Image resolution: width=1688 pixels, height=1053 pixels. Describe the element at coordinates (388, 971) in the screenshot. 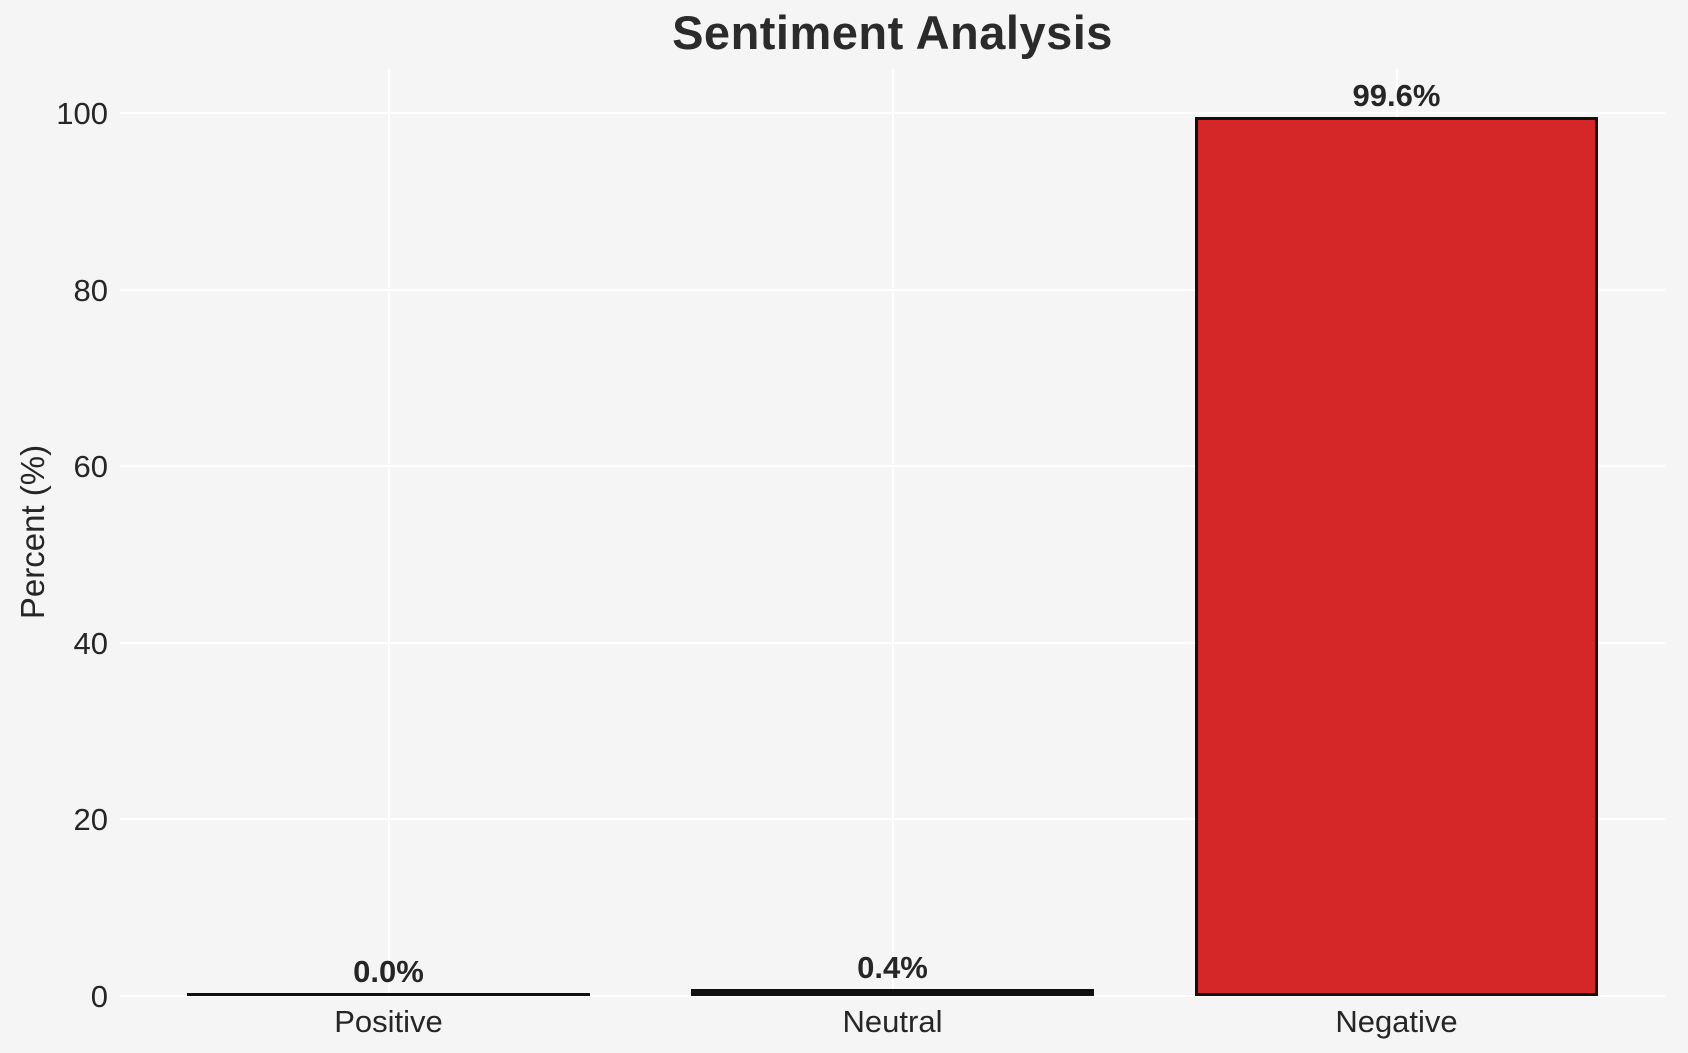

I see `bar-value-label: 0.0%` at that location.